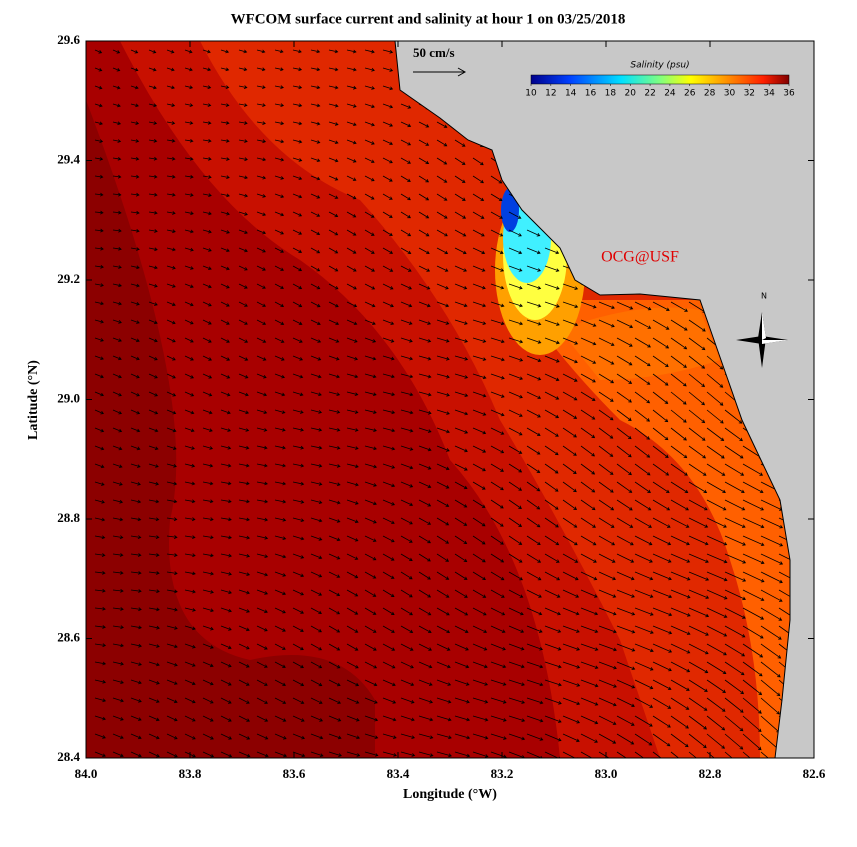 The width and height of the screenshot is (857, 847). I want to click on colorbar-tick-label: 26, so click(690, 94).